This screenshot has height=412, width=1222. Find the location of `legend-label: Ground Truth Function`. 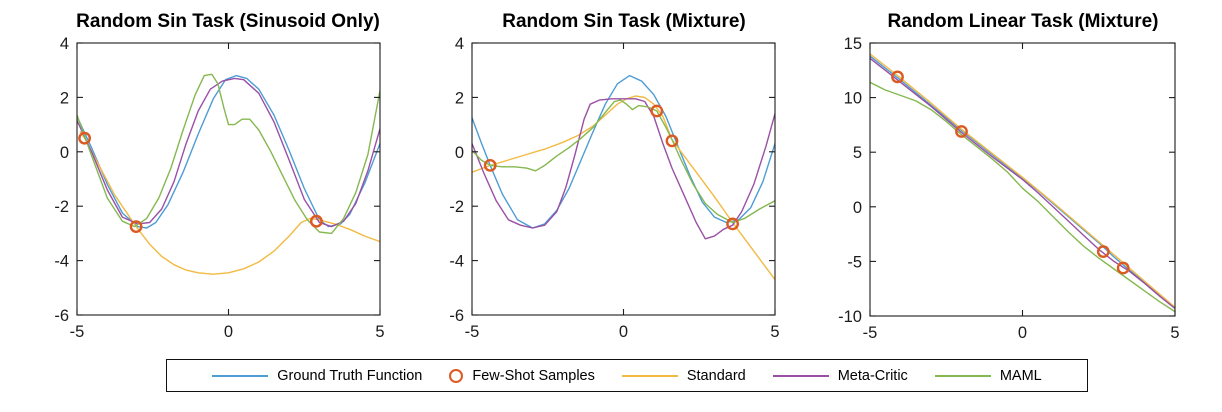

legend-label: Ground Truth Function is located at coordinates (350, 375).